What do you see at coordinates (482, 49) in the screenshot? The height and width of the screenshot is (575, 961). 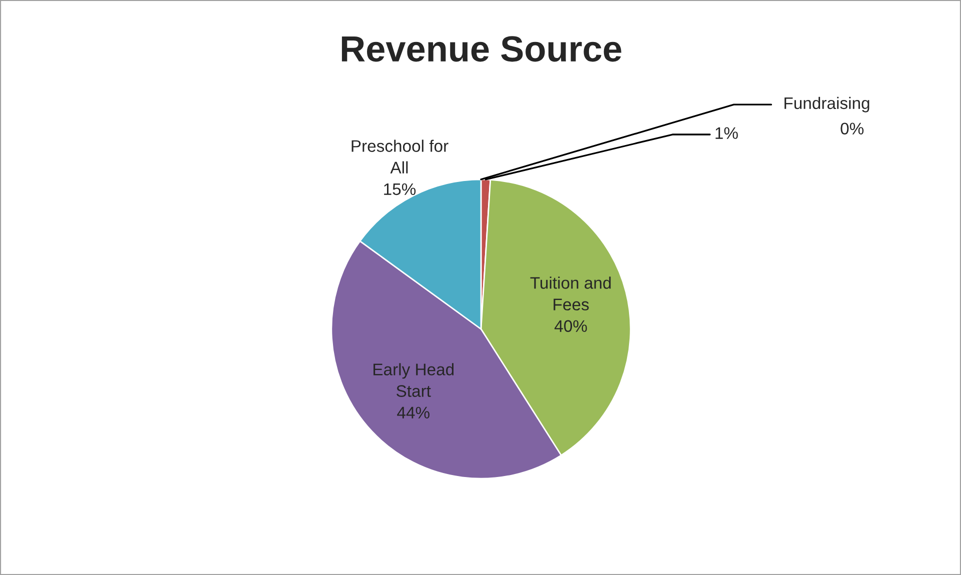 I see `chart-title: Revenue Source` at bounding box center [482, 49].